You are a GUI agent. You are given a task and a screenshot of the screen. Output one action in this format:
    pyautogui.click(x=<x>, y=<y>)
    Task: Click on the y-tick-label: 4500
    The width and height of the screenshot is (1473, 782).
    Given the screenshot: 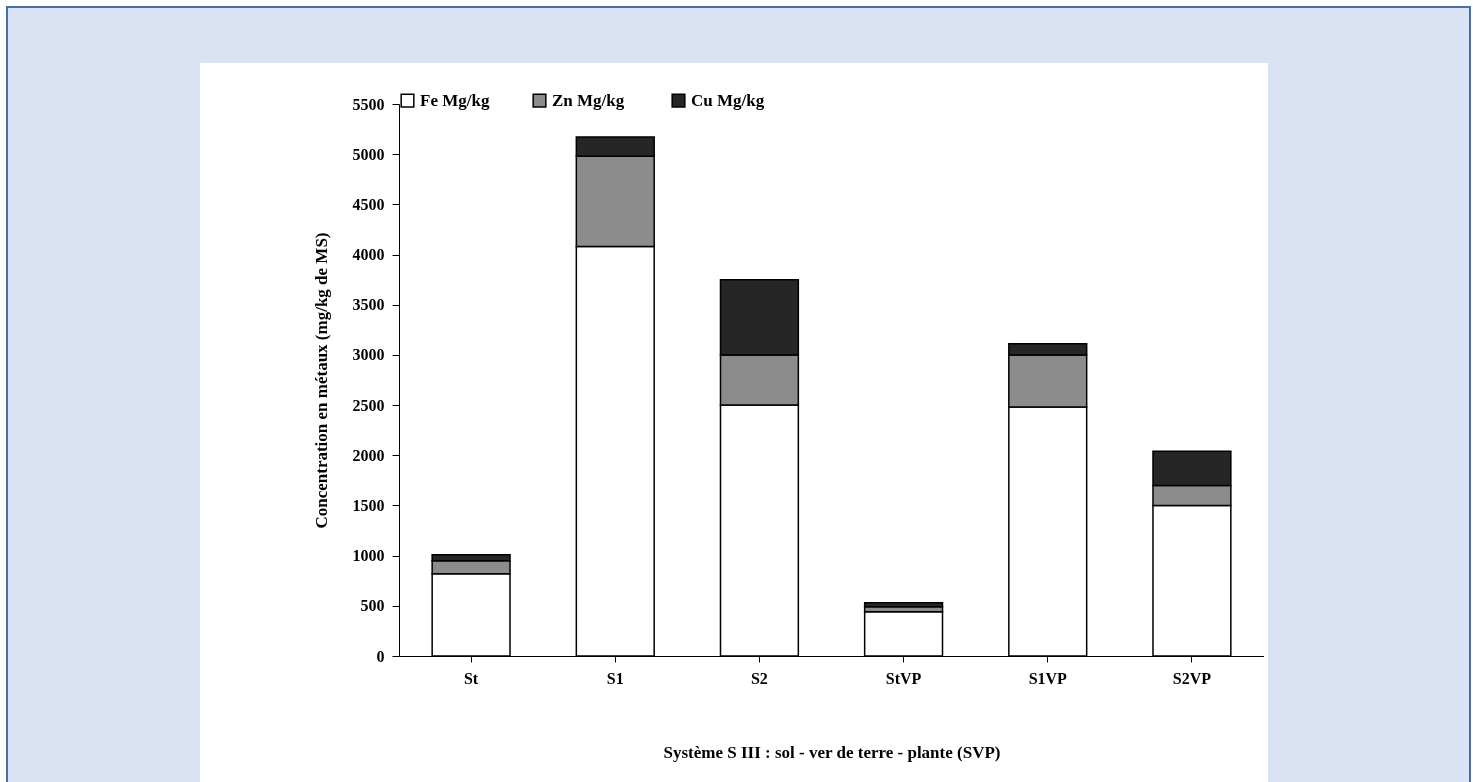 What is the action you would take?
    pyautogui.click(x=368, y=204)
    